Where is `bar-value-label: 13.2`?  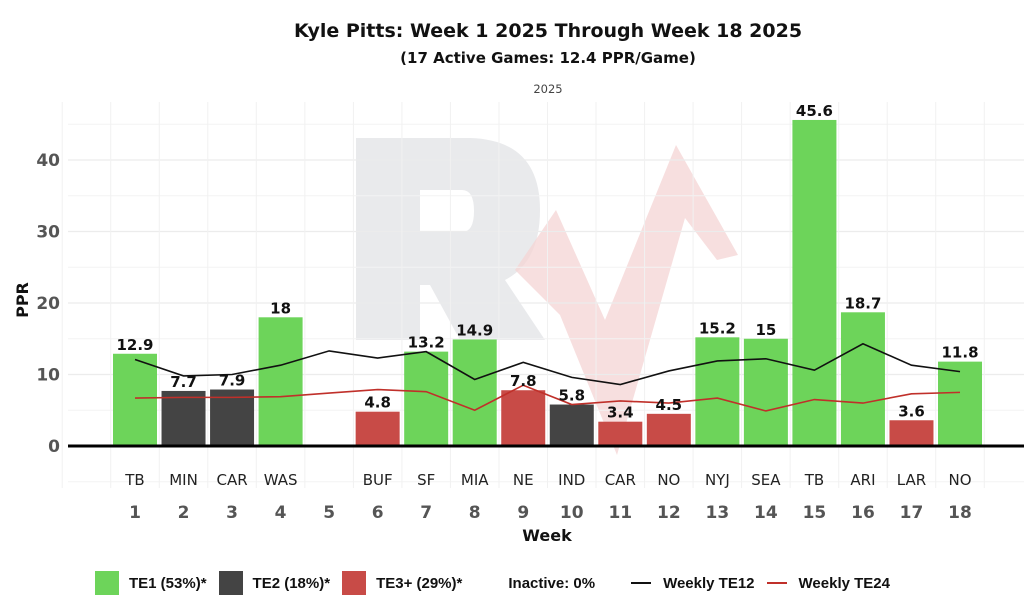 bar-value-label: 13.2 is located at coordinates (426, 343).